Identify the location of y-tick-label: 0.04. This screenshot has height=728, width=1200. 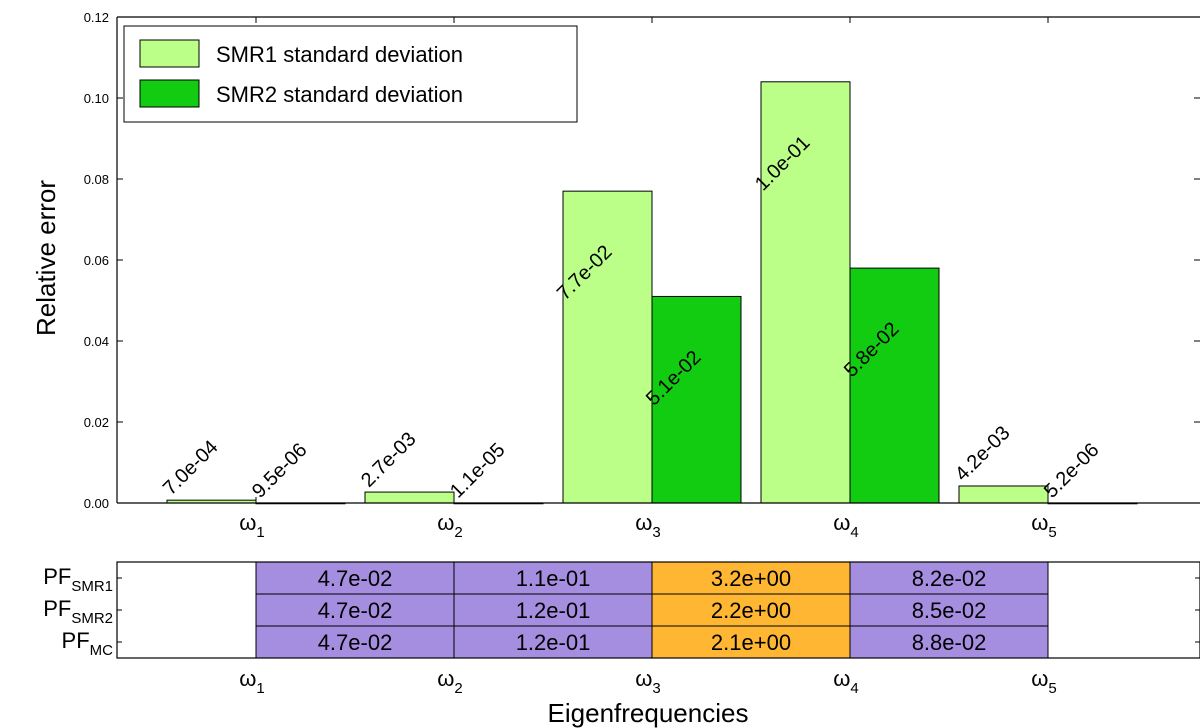
(96, 341).